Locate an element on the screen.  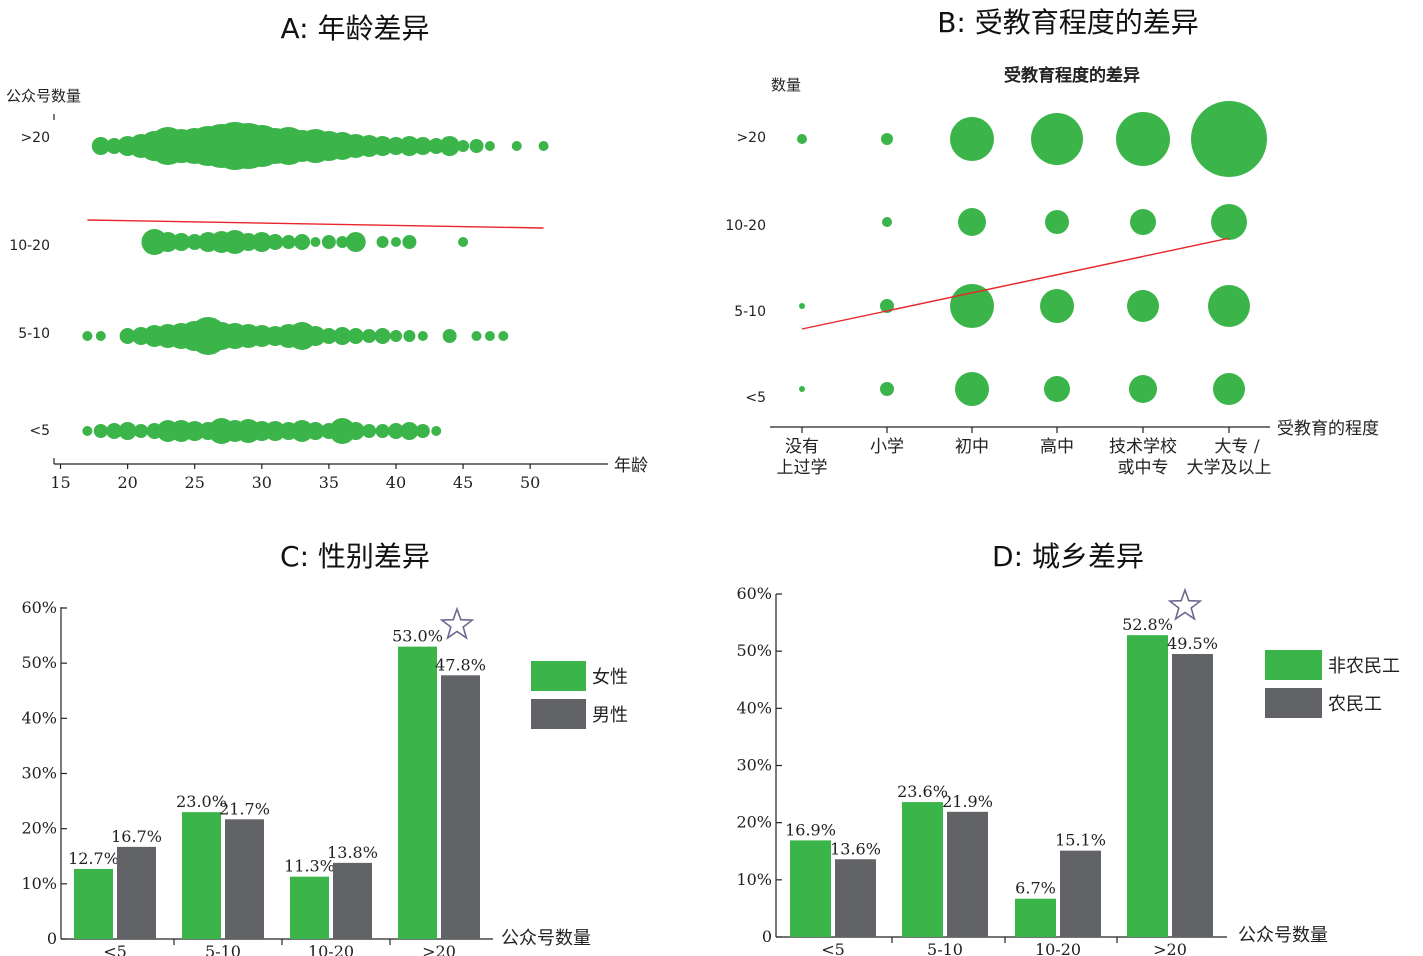
panel-c-data-label: 13.8% is located at coordinates (352, 852).